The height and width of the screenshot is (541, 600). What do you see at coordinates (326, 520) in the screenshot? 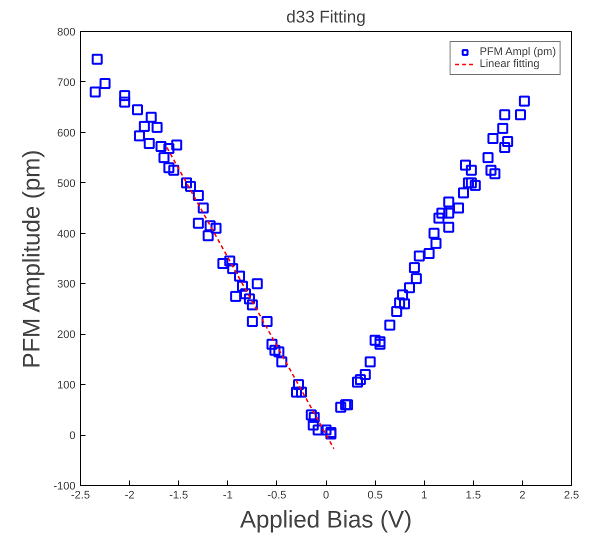
I see `x-axis-title: Applied Bias (V)` at bounding box center [326, 520].